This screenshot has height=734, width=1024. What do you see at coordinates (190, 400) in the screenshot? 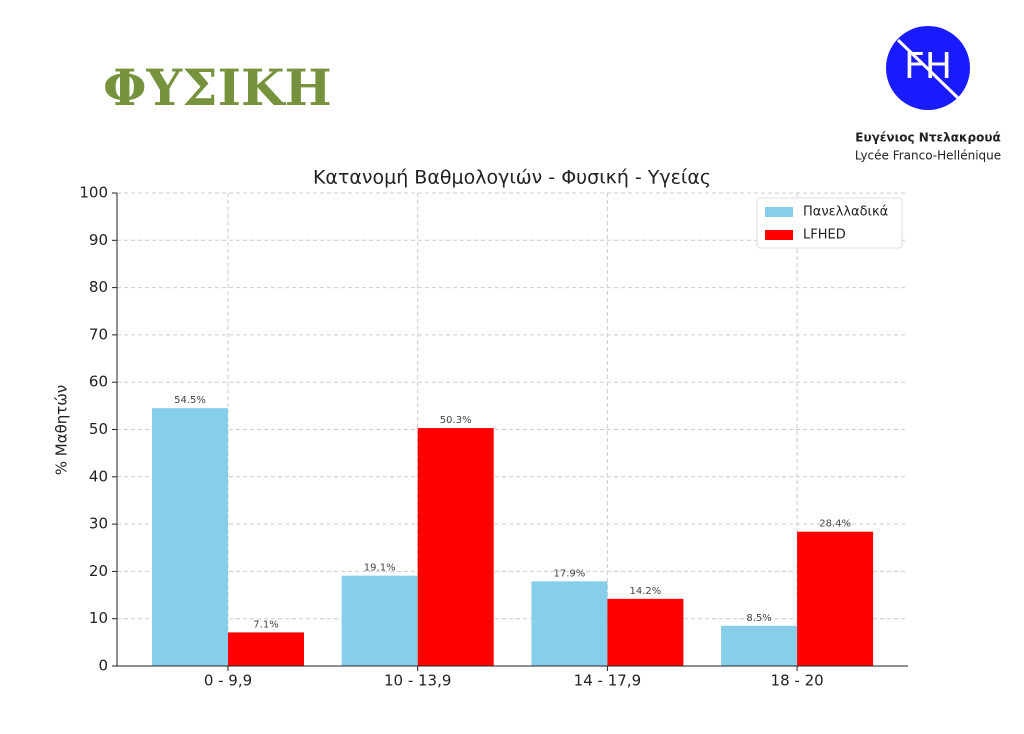
I see `value-label: 54.5%` at bounding box center [190, 400].